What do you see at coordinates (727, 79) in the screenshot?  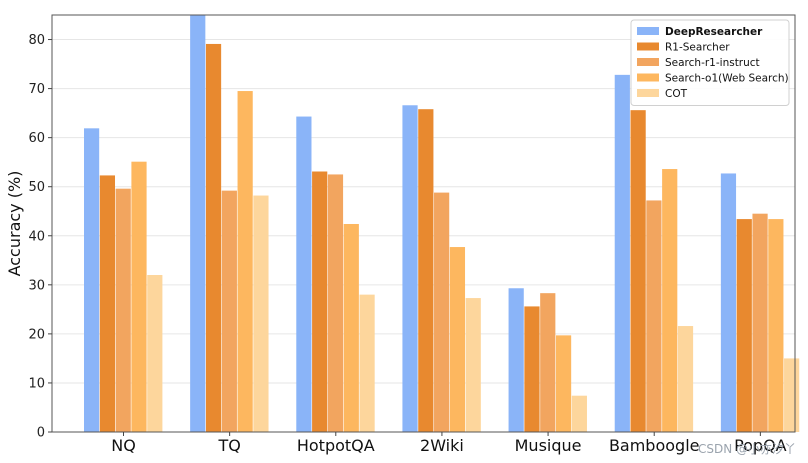 I see `legend-label: Search-o1(Web Search)` at bounding box center [727, 79].